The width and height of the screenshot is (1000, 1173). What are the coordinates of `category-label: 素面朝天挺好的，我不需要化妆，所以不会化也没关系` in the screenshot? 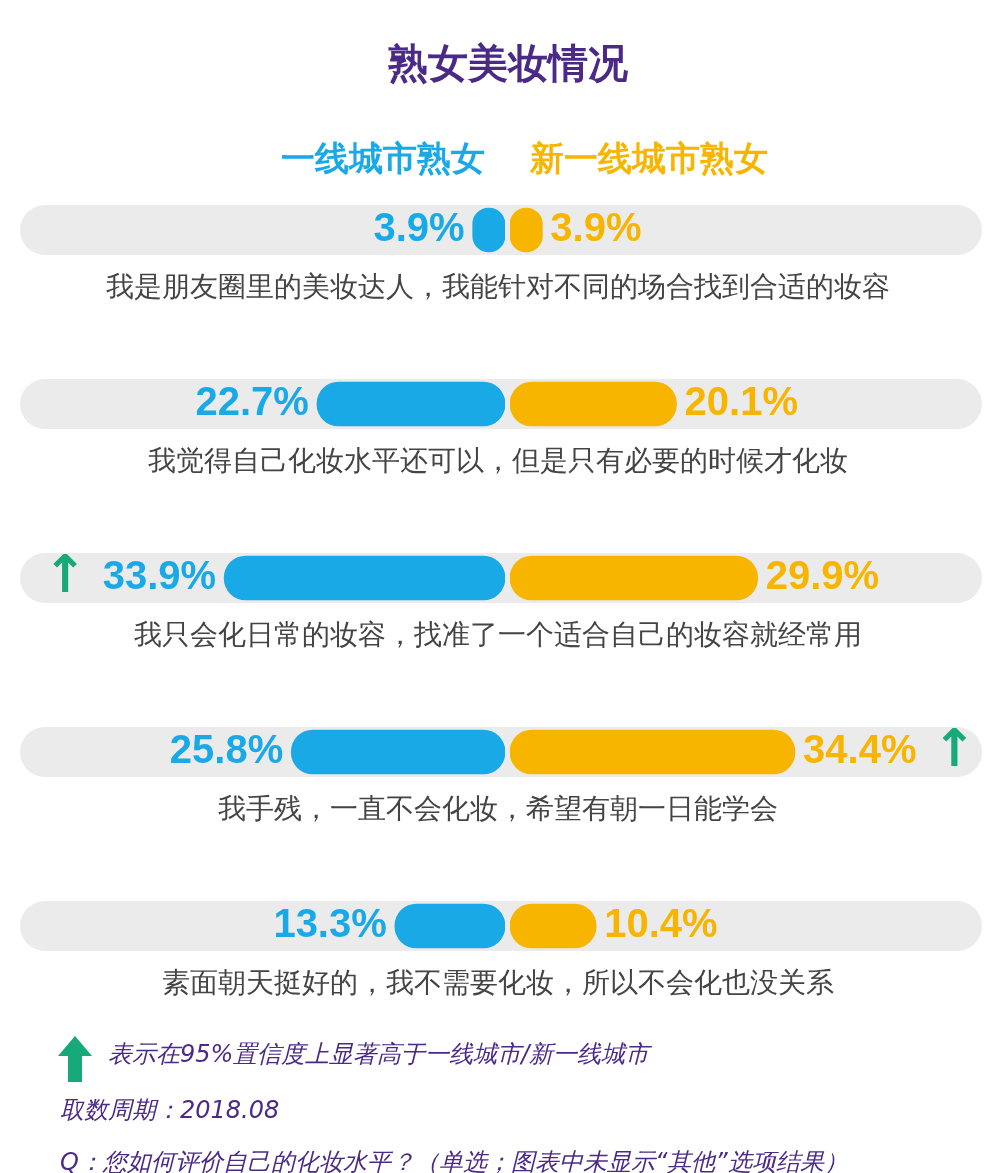 It's located at (498, 982).